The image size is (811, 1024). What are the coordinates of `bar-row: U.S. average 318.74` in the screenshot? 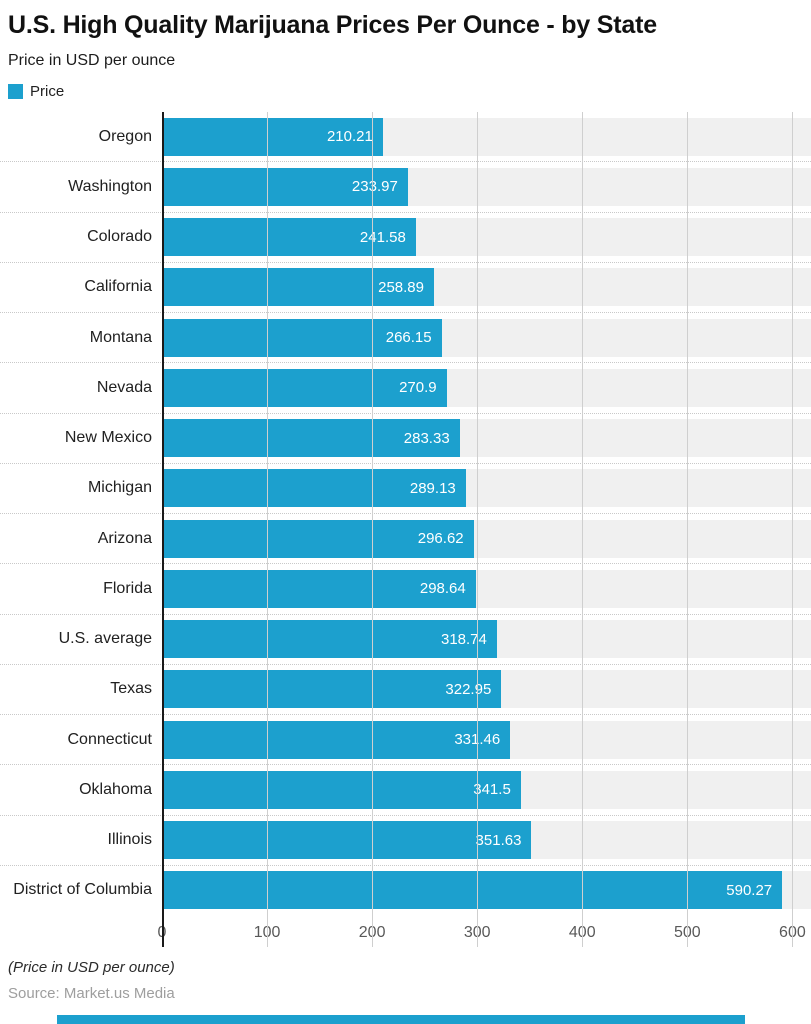 It's located at (405, 640).